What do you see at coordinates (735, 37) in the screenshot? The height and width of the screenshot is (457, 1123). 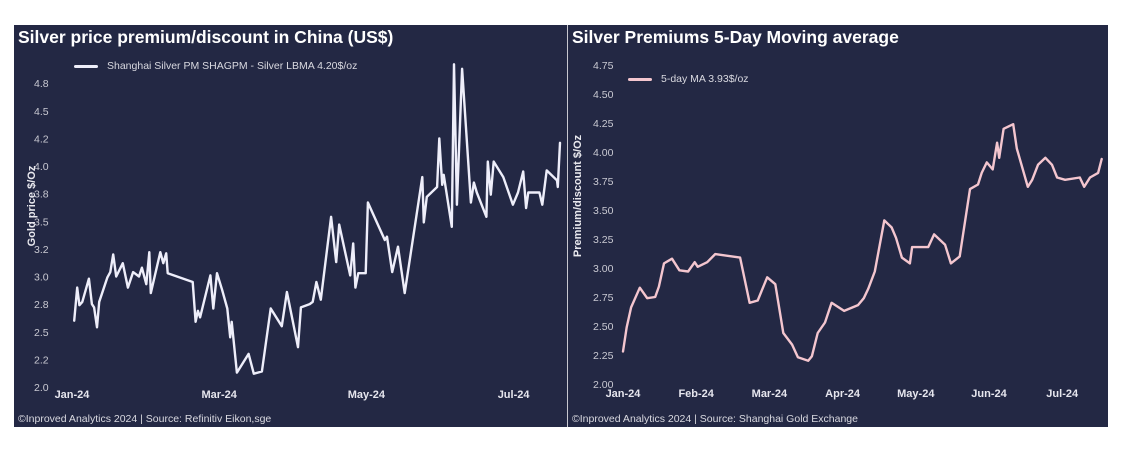 I see `right-chart-title: Silver Premiums 5-Day Moving average` at bounding box center [735, 37].